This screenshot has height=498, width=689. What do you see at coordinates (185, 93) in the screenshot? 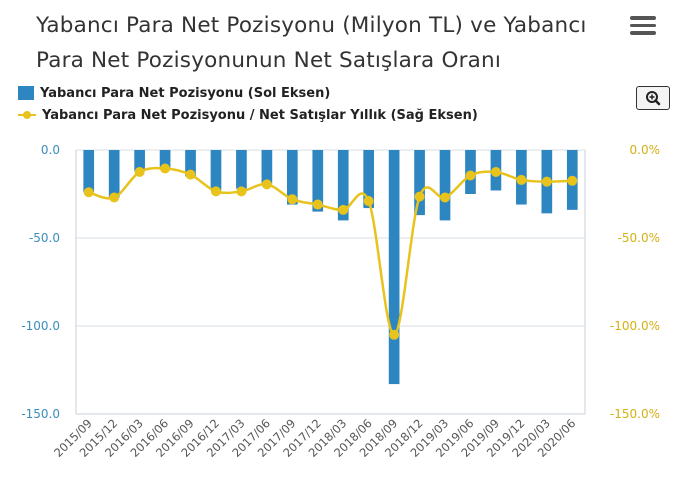
I see `legend-label-bar: Yabancı Para Net Pozisyonu (Sol Eksen)` at bounding box center [185, 93].